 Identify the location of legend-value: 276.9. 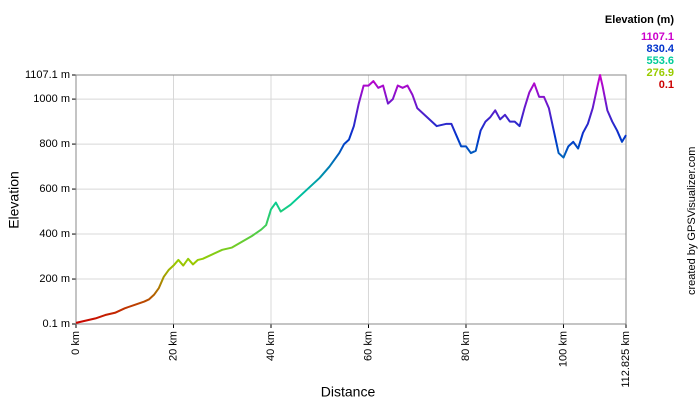
(660, 73).